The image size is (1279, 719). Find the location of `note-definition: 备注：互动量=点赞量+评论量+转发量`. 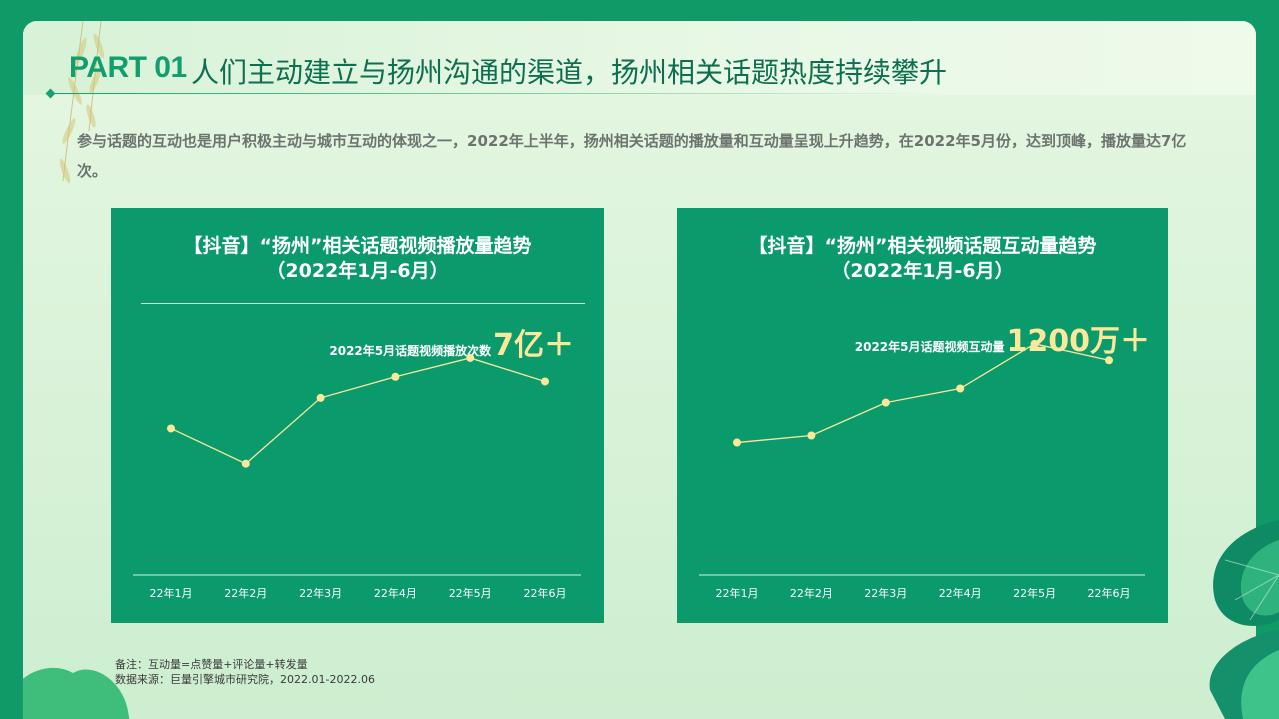

note-definition: 备注：互动量=点赞量+评论量+转发量 is located at coordinates (211, 664).